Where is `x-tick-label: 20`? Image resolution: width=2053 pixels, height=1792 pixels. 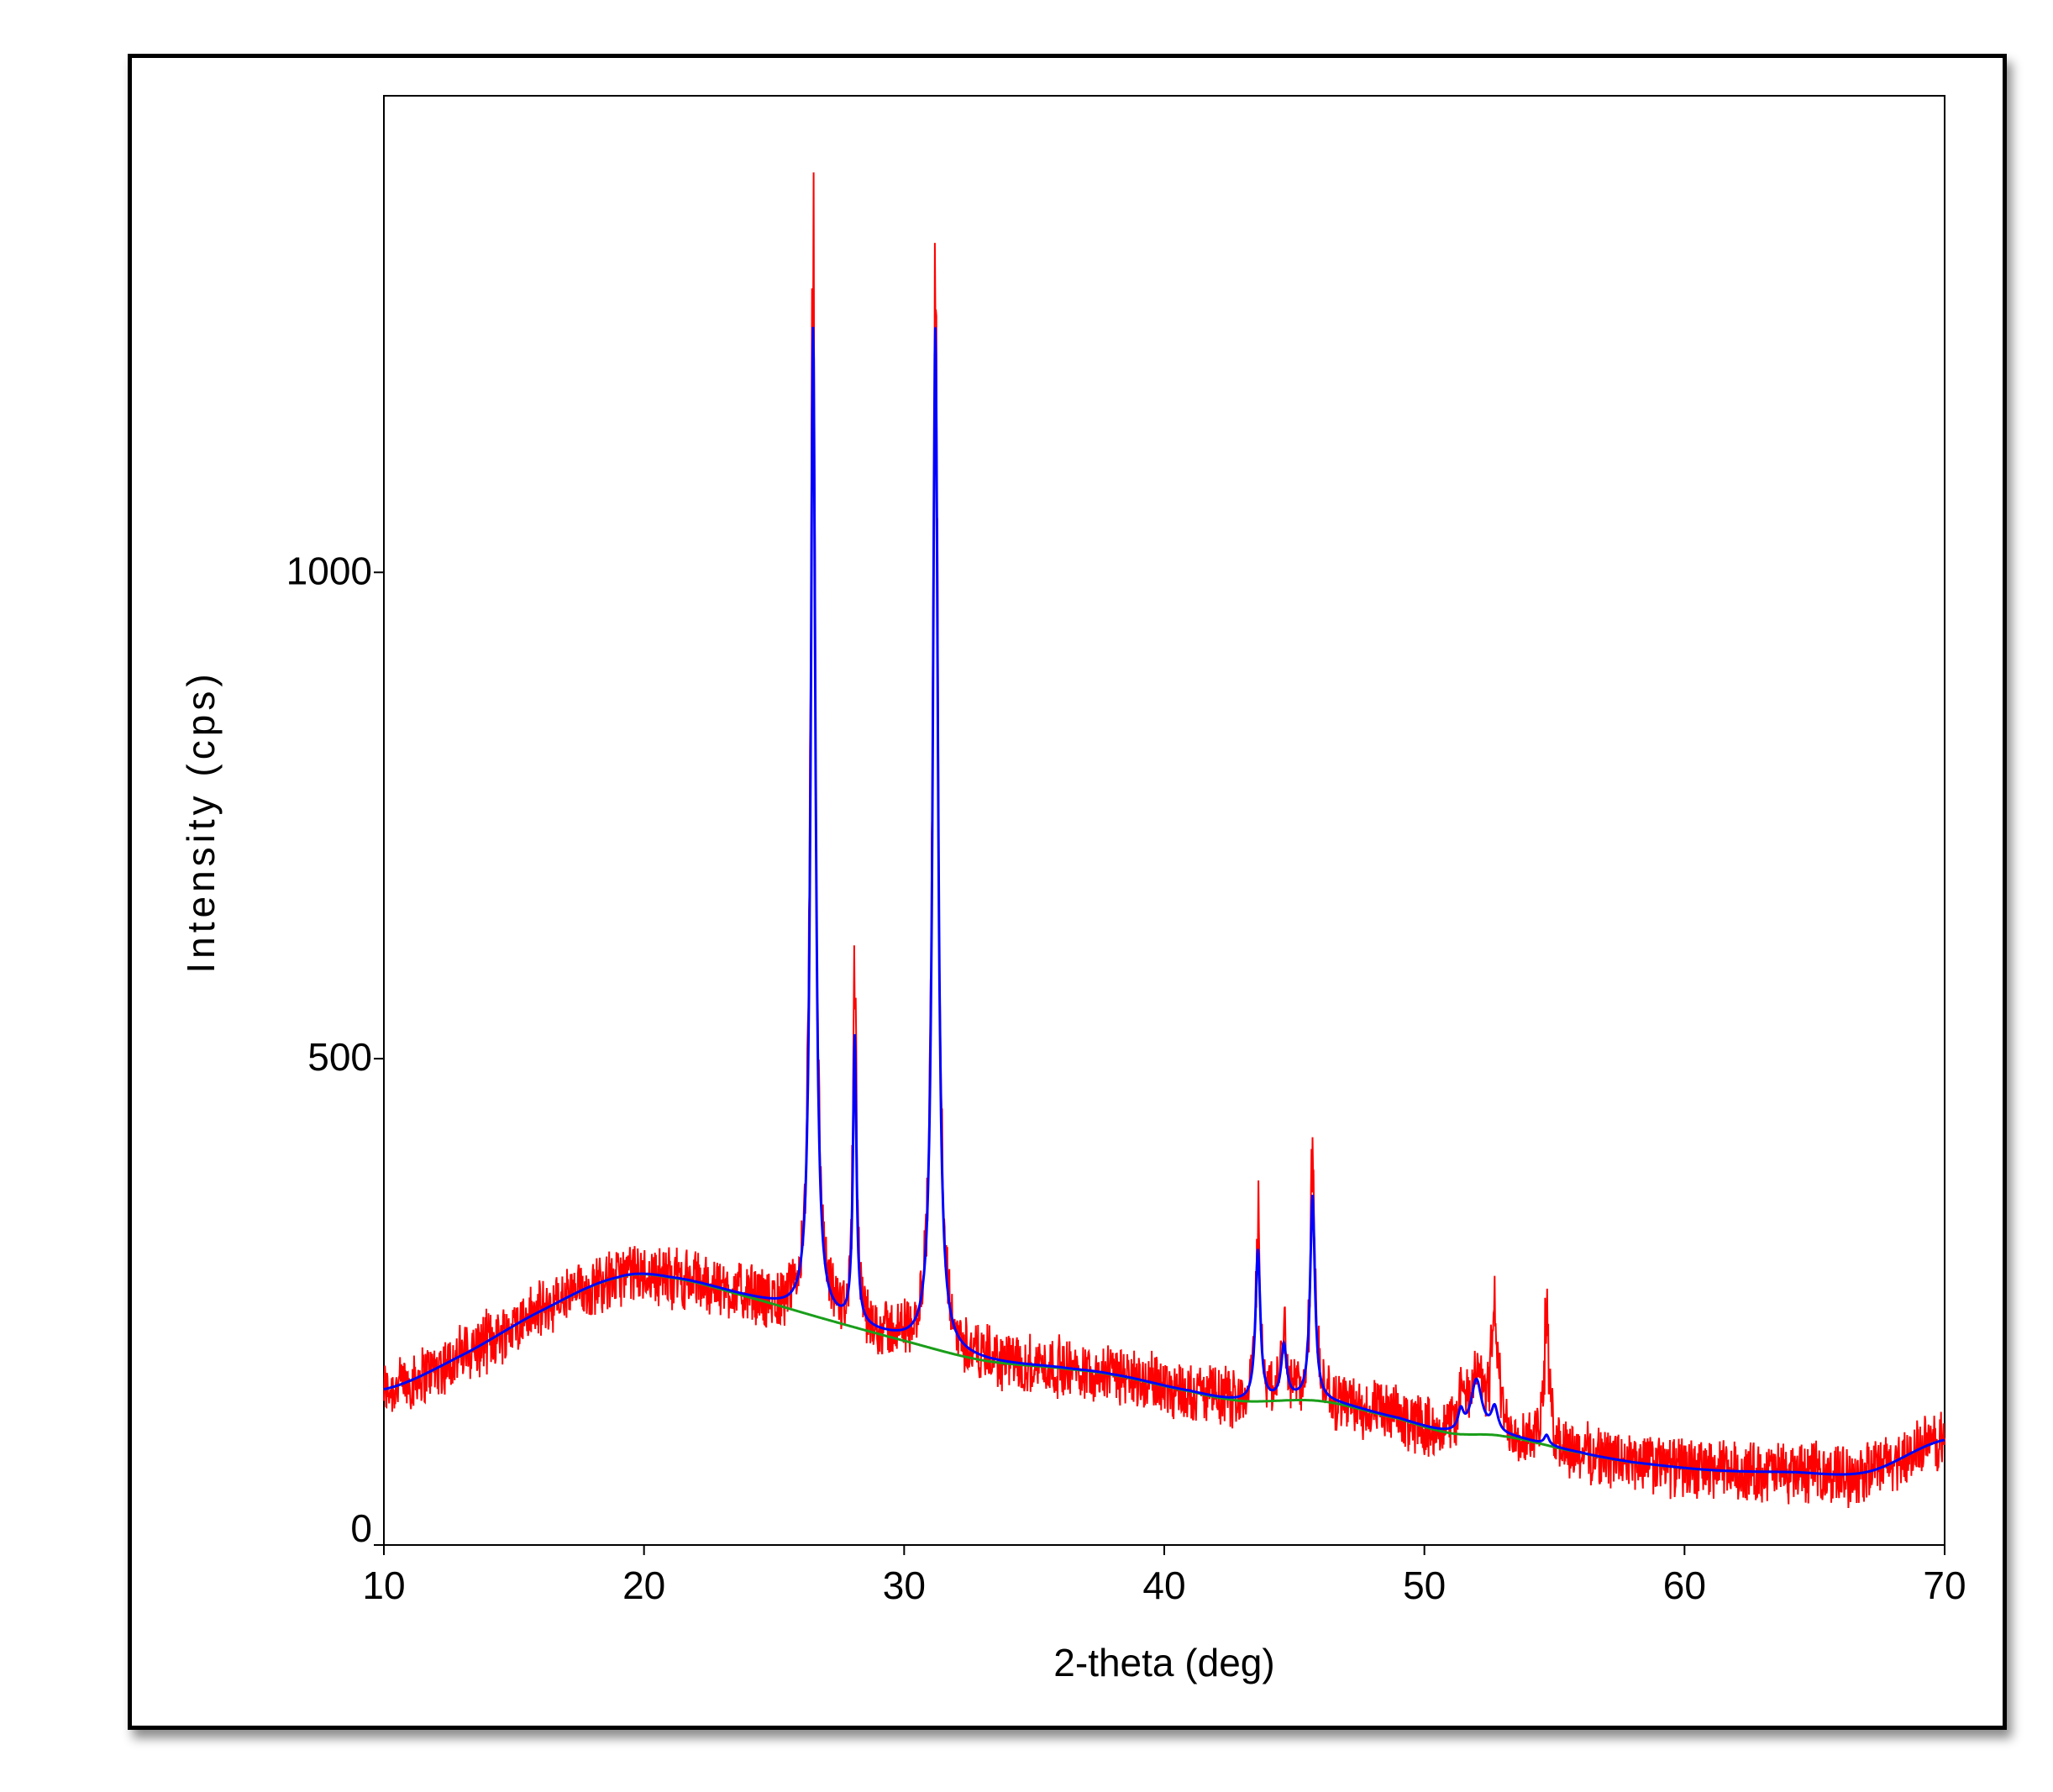 x-tick-label: 20 is located at coordinates (643, 1585).